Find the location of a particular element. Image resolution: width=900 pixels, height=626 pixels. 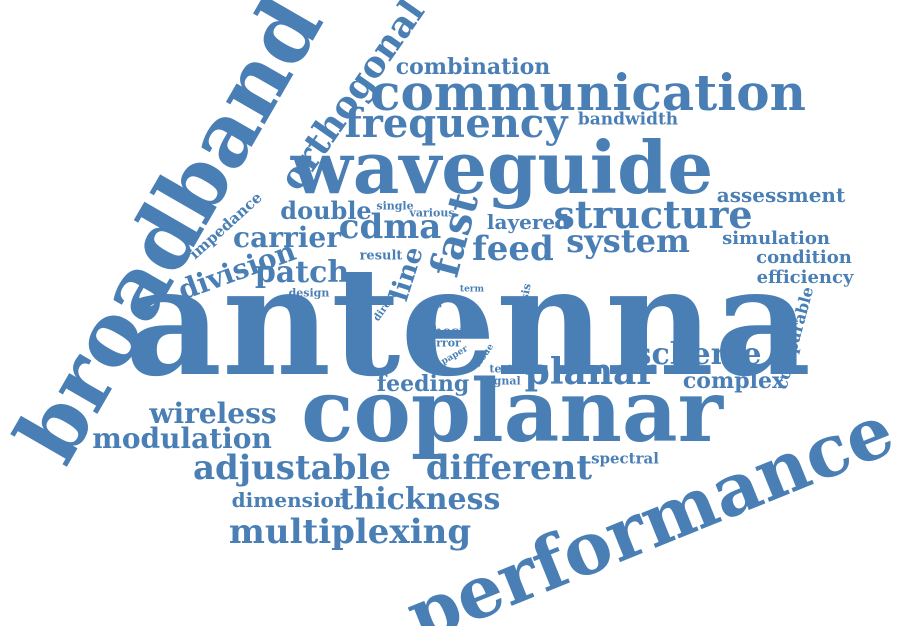

word-feeding: feeding is located at coordinates (423, 384).